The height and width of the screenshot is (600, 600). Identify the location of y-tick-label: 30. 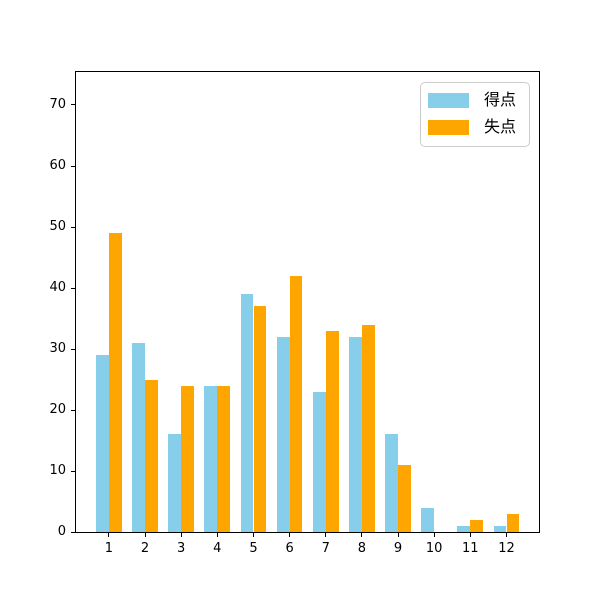
(57, 348).